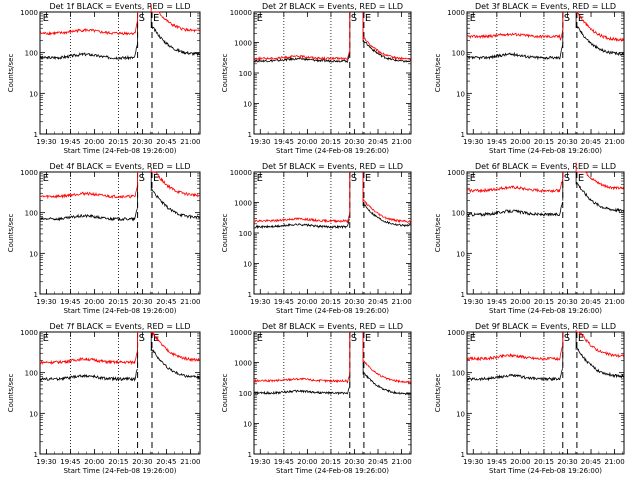 This screenshot has width=640, height=480. Describe the element at coordinates (545, 166) in the screenshot. I see `chart-title: Det 6f BLACK = Events, RED = LLD` at that location.